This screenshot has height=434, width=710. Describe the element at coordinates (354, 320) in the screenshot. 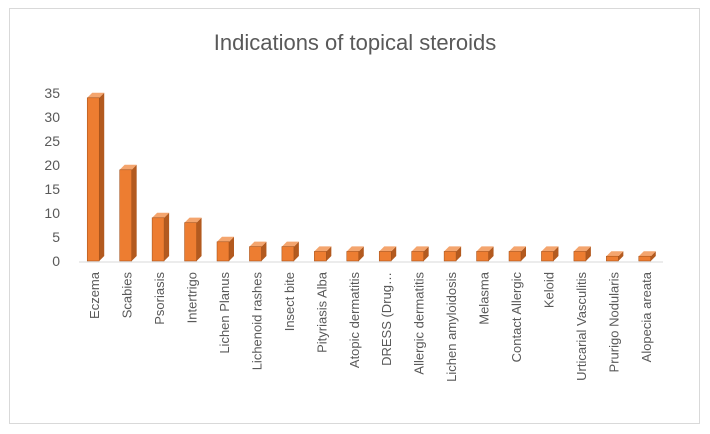

I see `x-tick-label: Atopic dermatitis` at that location.